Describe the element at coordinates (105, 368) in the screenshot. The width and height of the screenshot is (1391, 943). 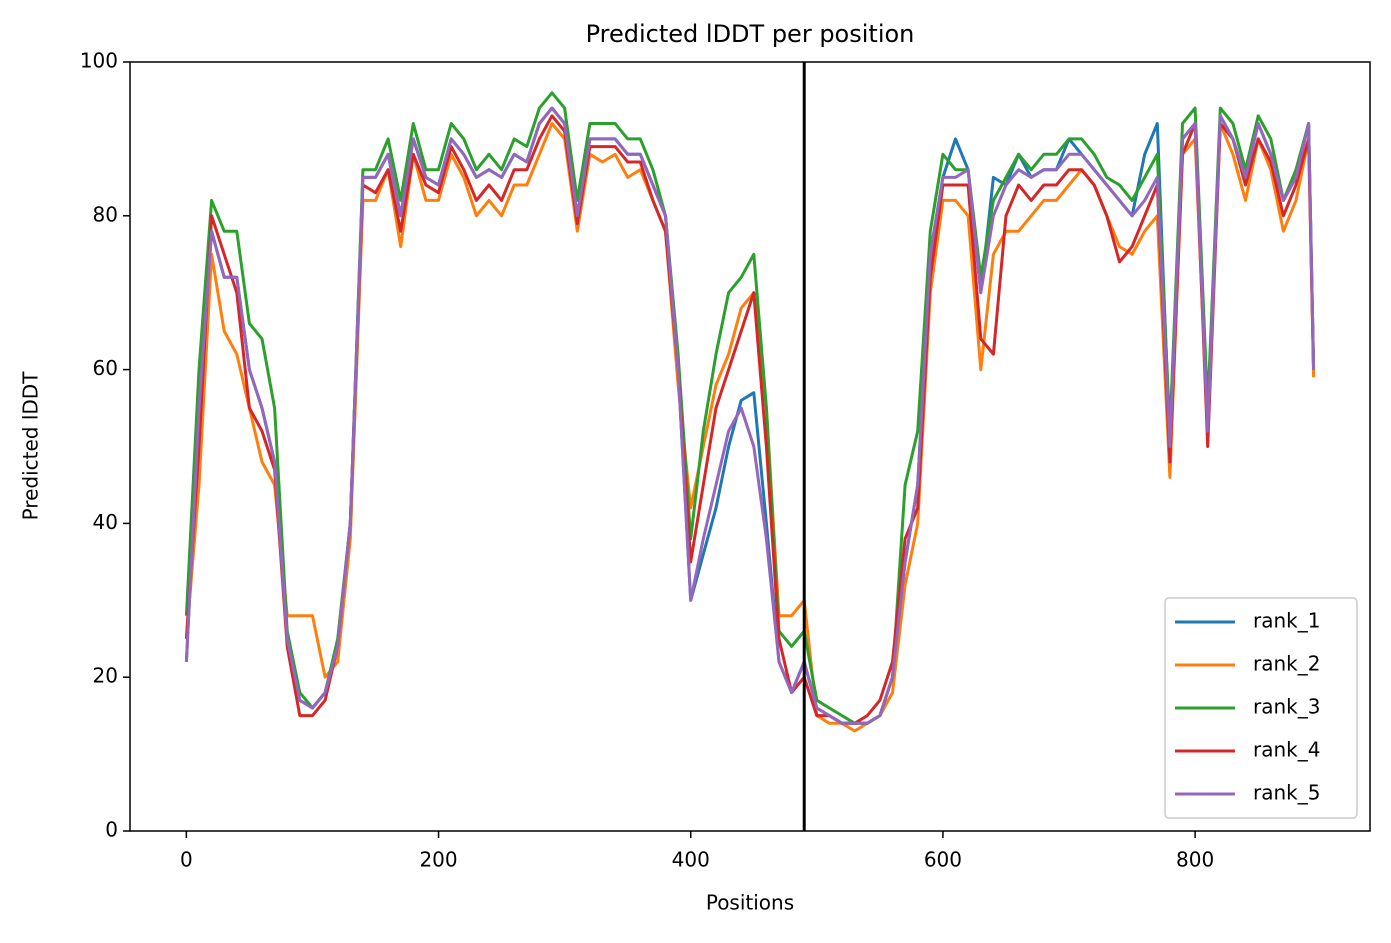
I see `y-tick-label: 60` at that location.